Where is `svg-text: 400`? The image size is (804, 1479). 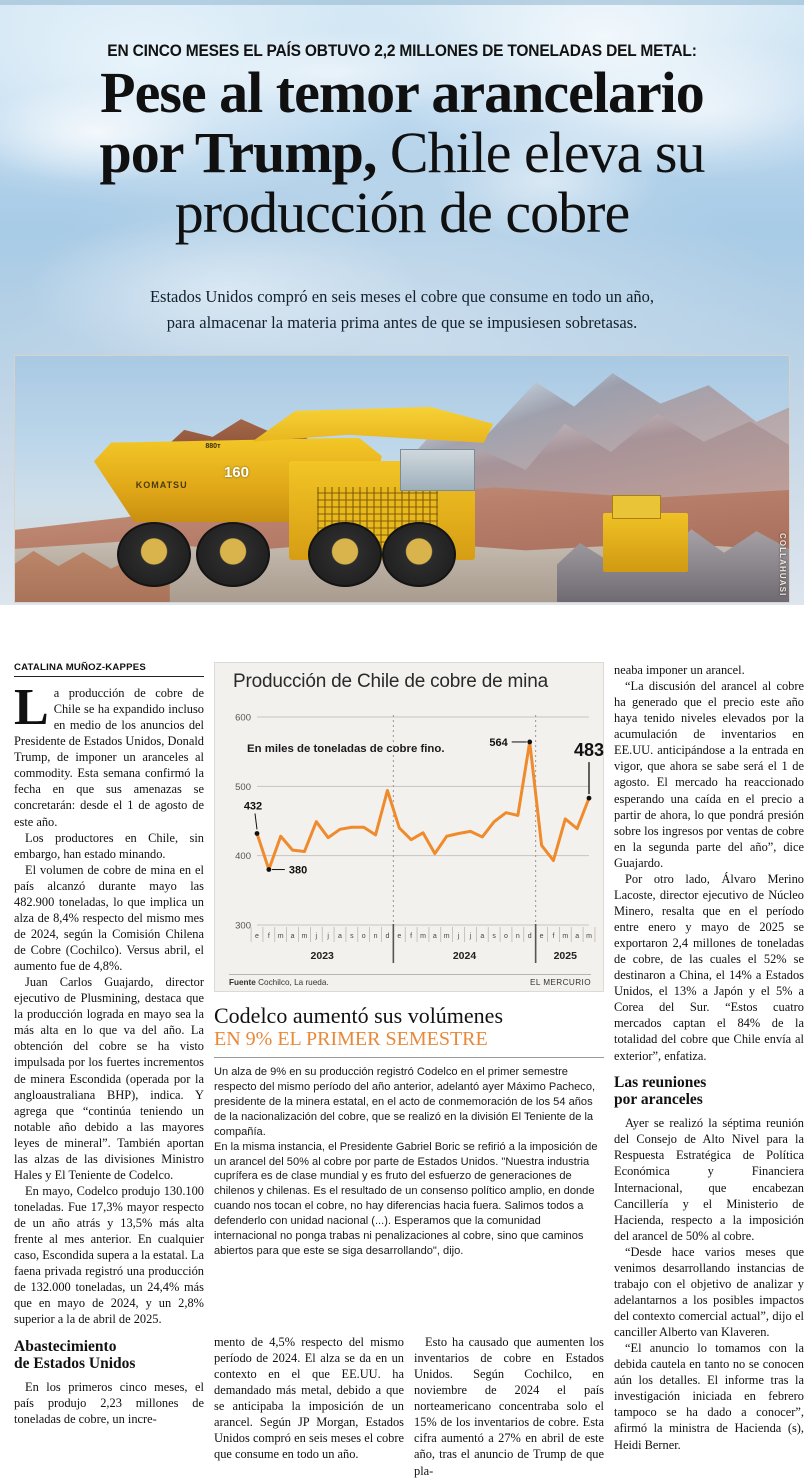
svg-text: 400 is located at coordinates (243, 856).